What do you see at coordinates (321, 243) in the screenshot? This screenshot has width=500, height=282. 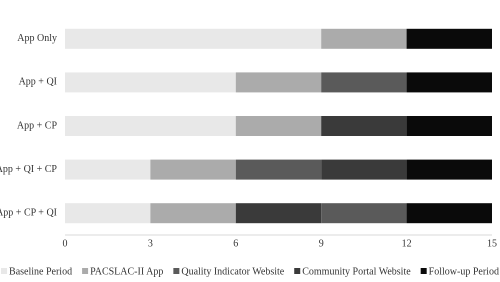 I see `x-tick-label: 9` at bounding box center [321, 243].